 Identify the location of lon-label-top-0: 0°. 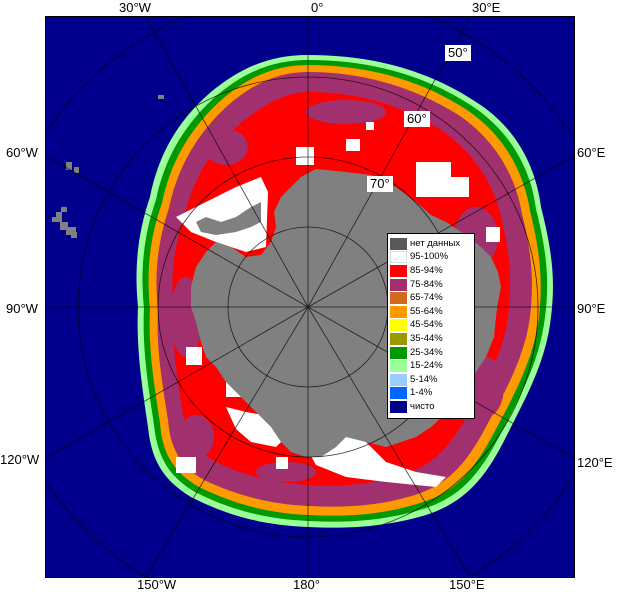
(317, 7).